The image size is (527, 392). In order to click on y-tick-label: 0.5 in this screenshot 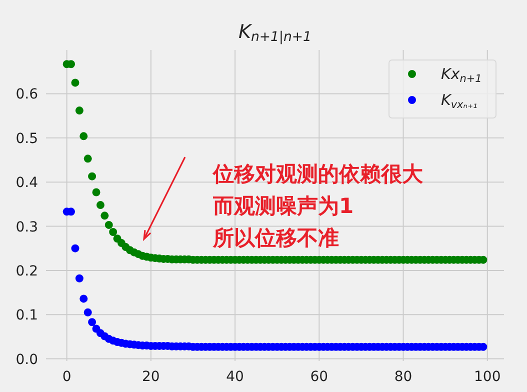, I will do `click(27, 138)`.